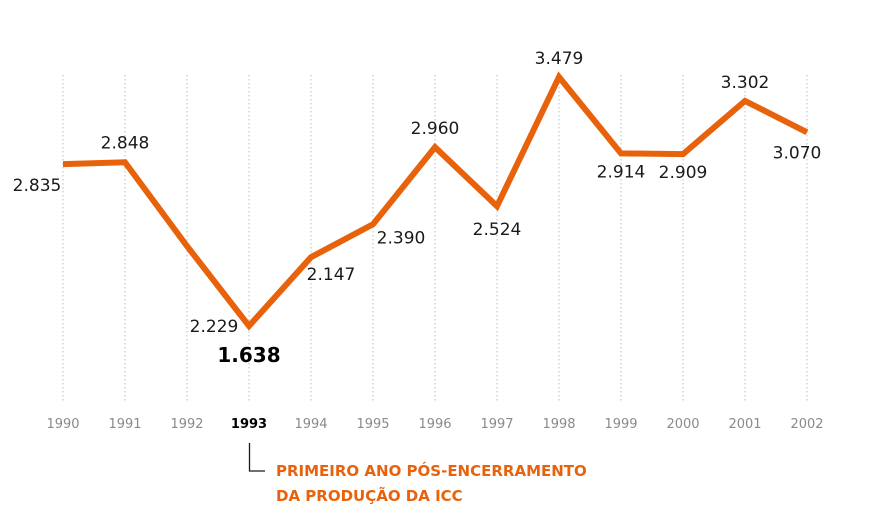 The height and width of the screenshot is (508, 884). What do you see at coordinates (745, 83) in the screenshot?
I see `data-label-2001: 3.302` at bounding box center [745, 83].